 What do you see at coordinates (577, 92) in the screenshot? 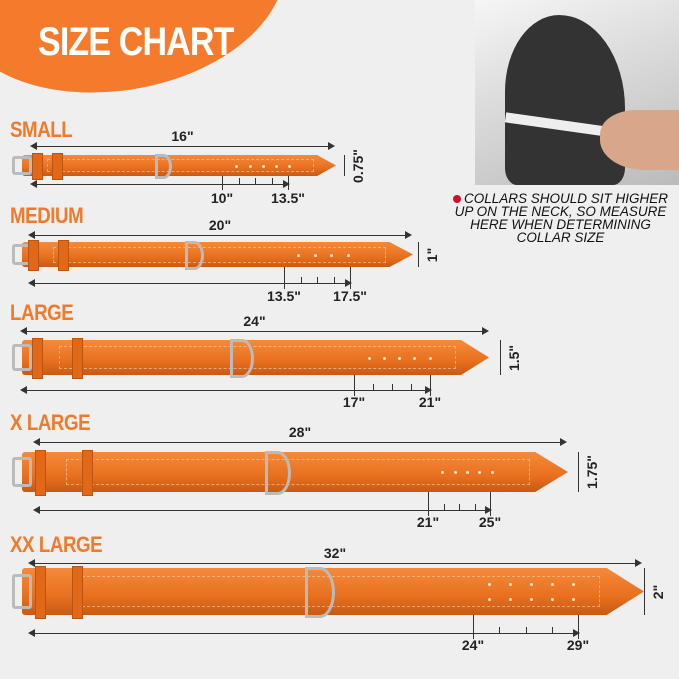
I see `dog-measuring-photo` at bounding box center [577, 92].